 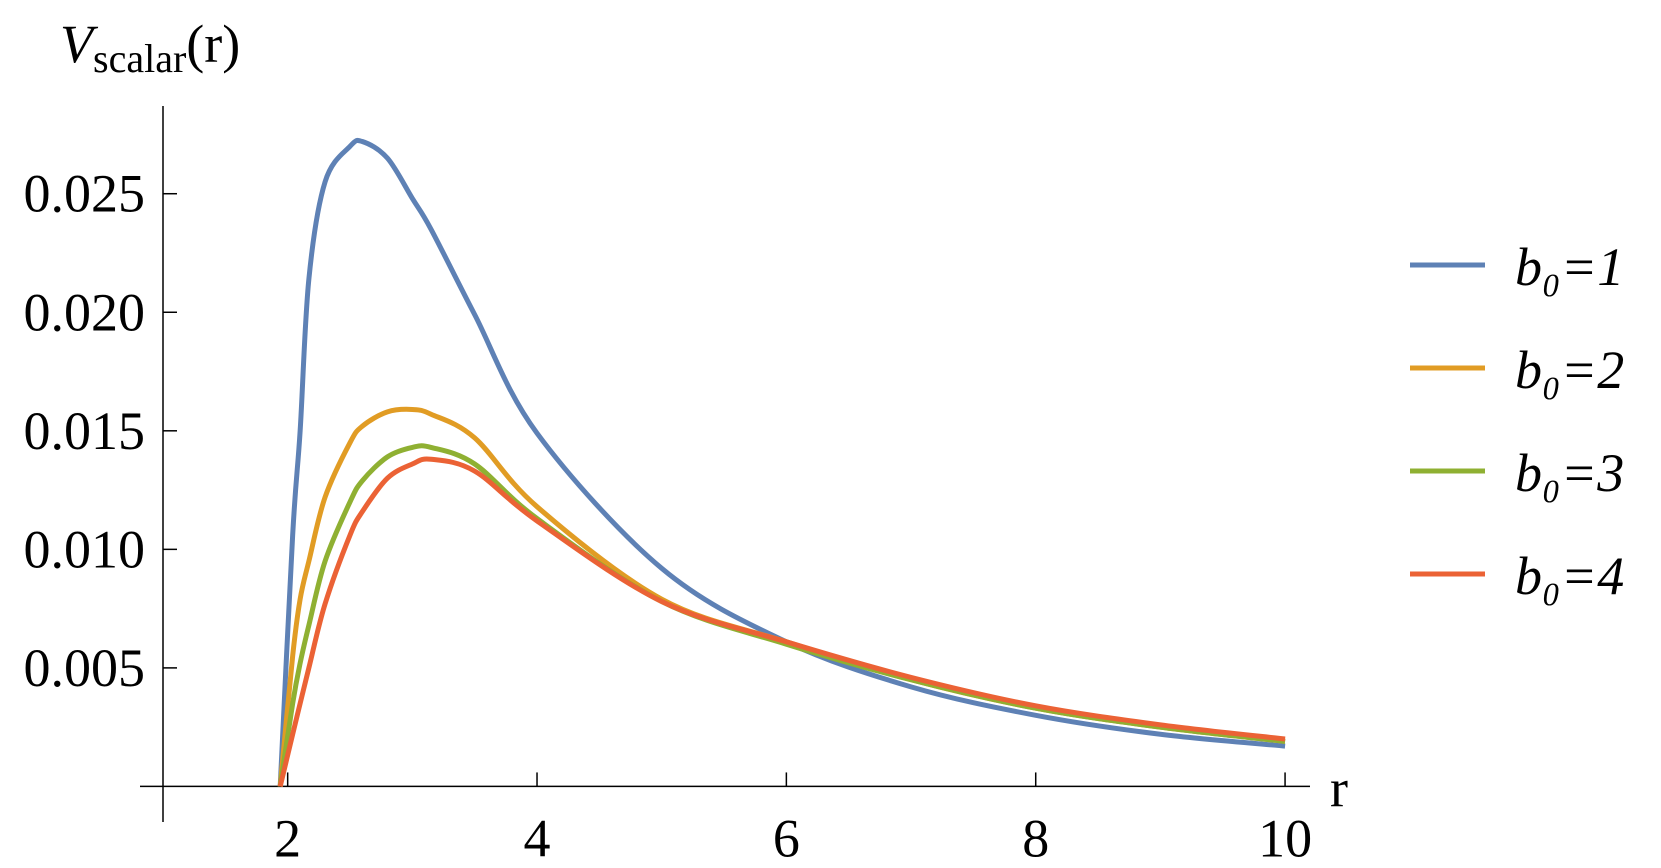 I want to click on y-label-main: V, so click(x=79, y=44).